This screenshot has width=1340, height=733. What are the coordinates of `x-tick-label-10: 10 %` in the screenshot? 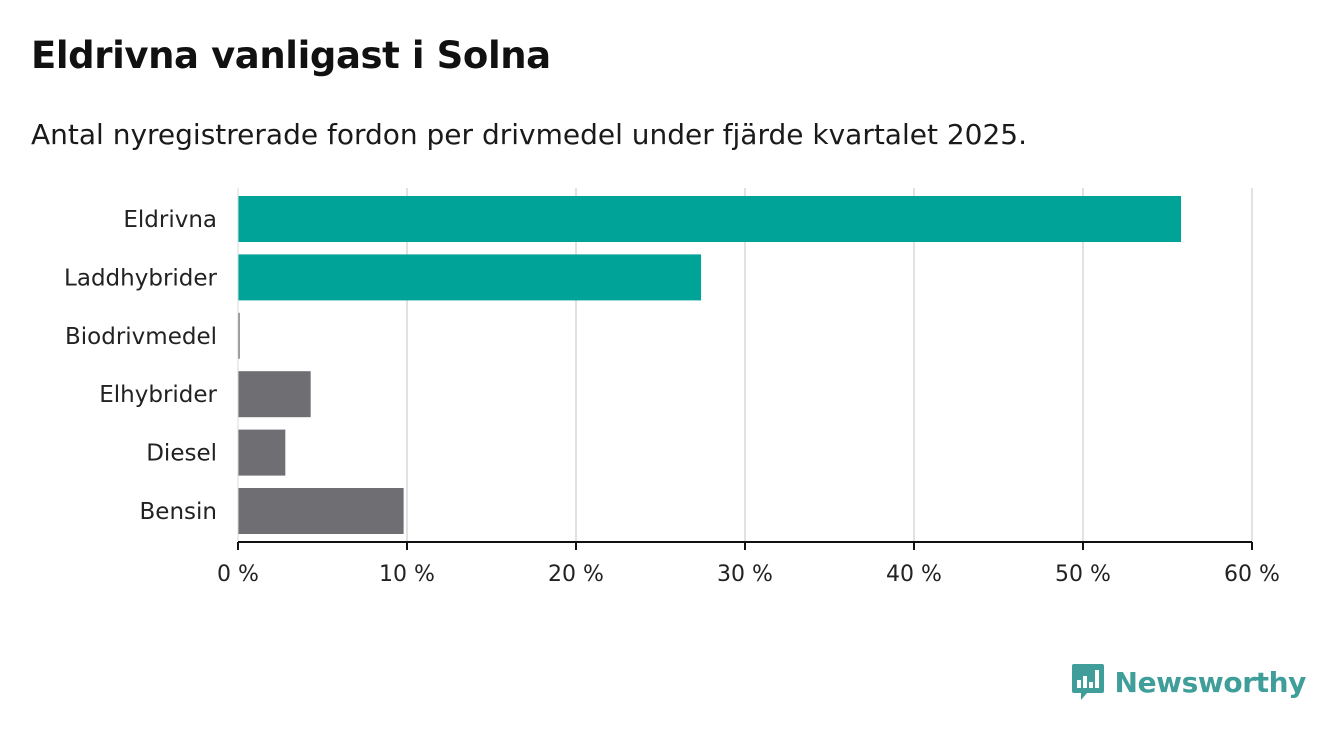 It's located at (407, 574).